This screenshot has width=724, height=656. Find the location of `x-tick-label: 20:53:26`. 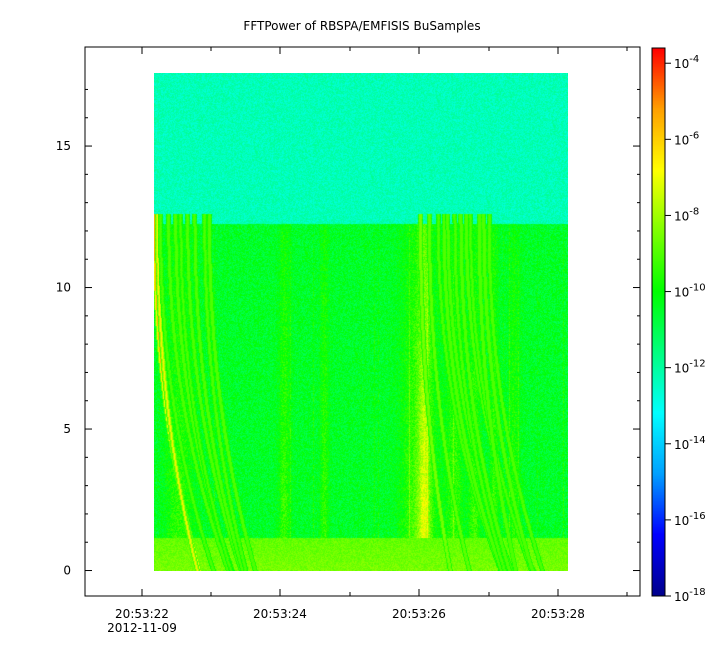

x-tick-label: 20:53:26 is located at coordinates (419, 614).